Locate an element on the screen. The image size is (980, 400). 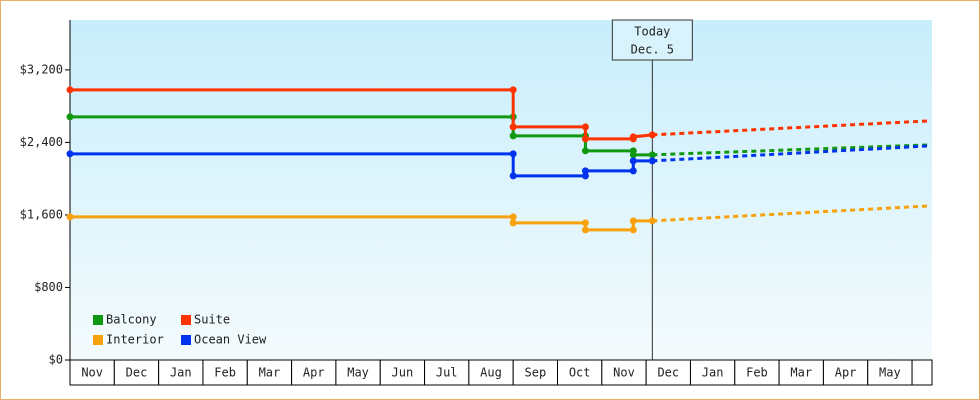
legend-label: Ocean View is located at coordinates (230, 340).